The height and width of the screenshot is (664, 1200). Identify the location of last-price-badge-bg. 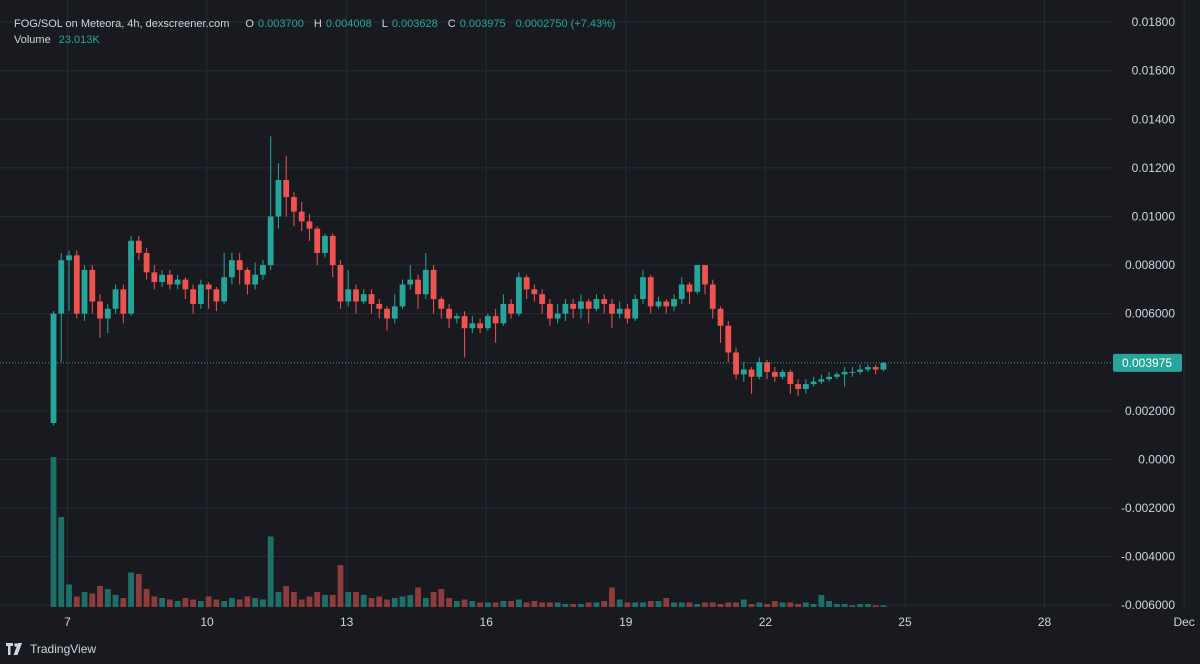
(1147, 362).